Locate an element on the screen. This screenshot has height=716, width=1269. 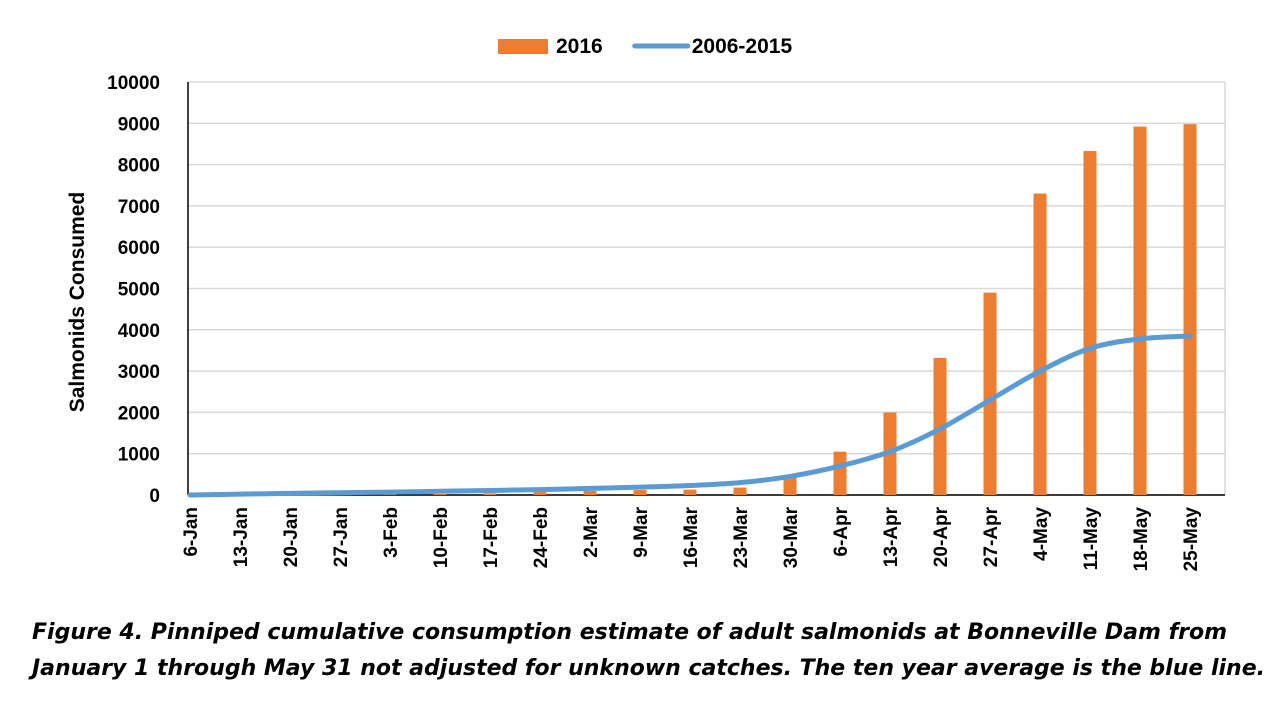
x-tick-label: 23-Mar is located at coordinates (741, 537).